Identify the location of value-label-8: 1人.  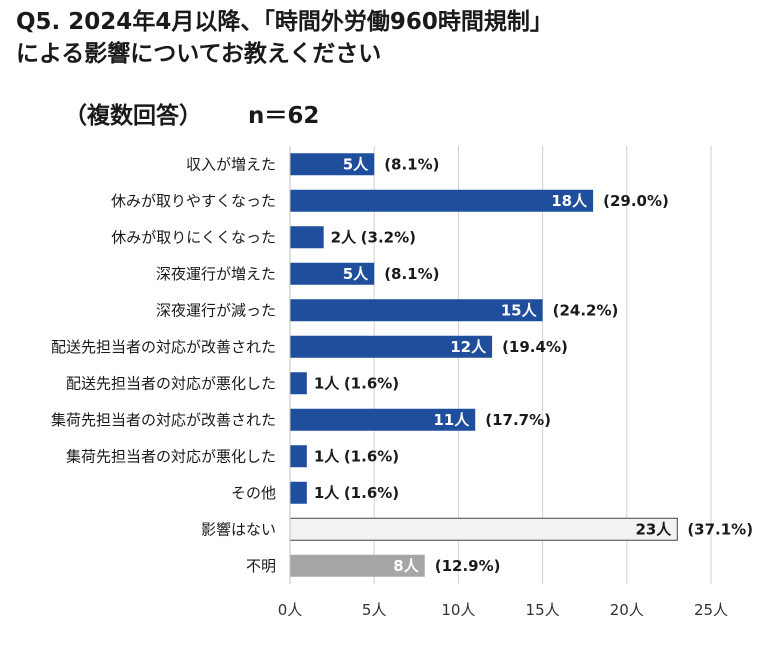
(327, 456).